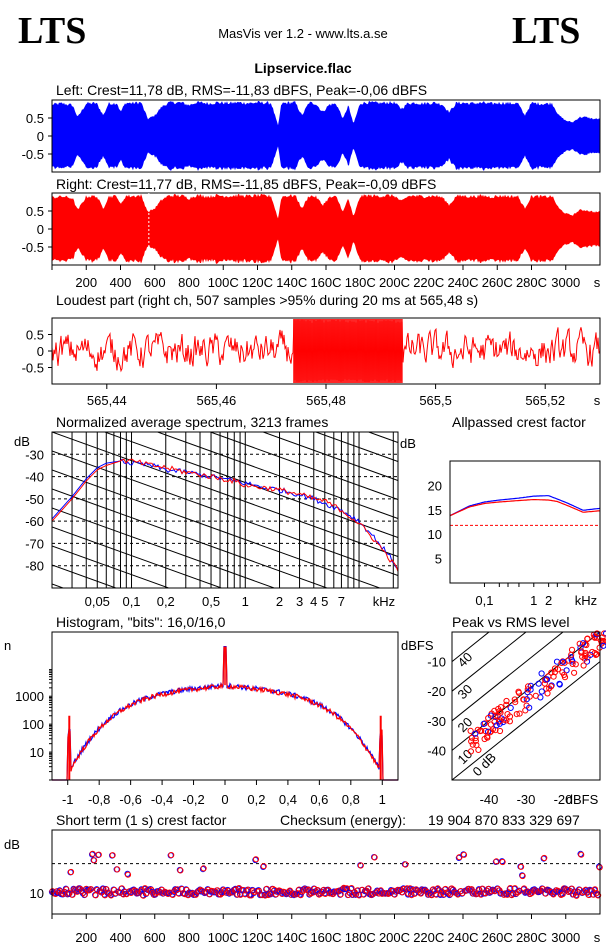 Image resolution: width=606 pixels, height=946 pixels. I want to click on spectrum-x-unit: kHz, so click(384, 601).